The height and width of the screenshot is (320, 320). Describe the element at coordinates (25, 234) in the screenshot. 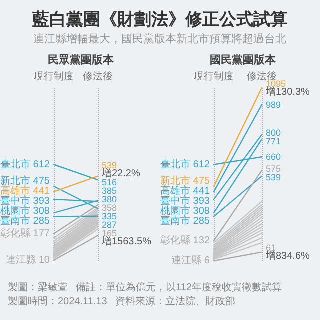

I see `text: 彰化縣 177` at that location.